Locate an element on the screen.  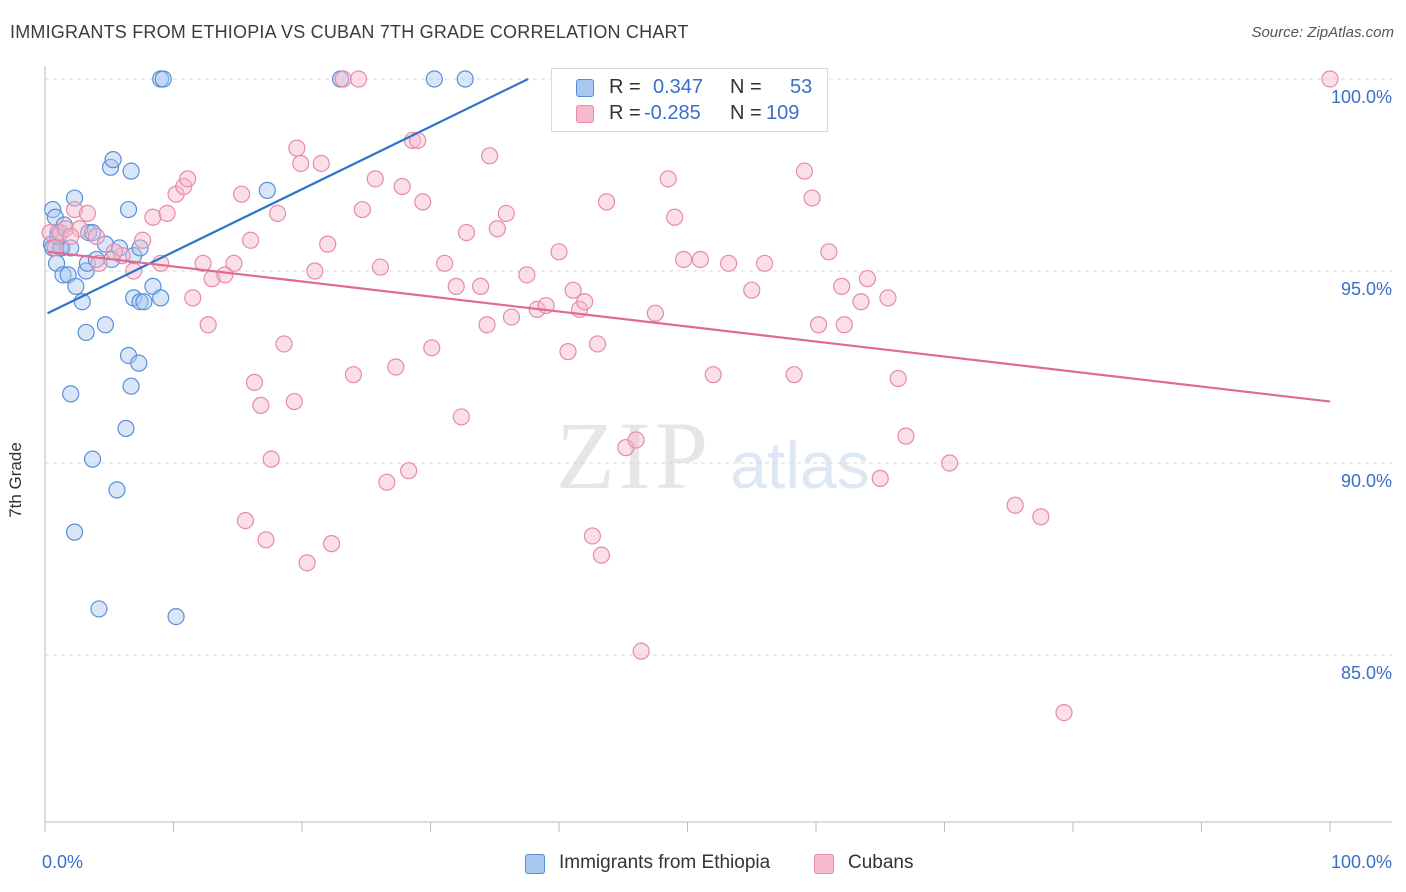
y-tick-label: 90.0% is located at coordinates (1366, 481).